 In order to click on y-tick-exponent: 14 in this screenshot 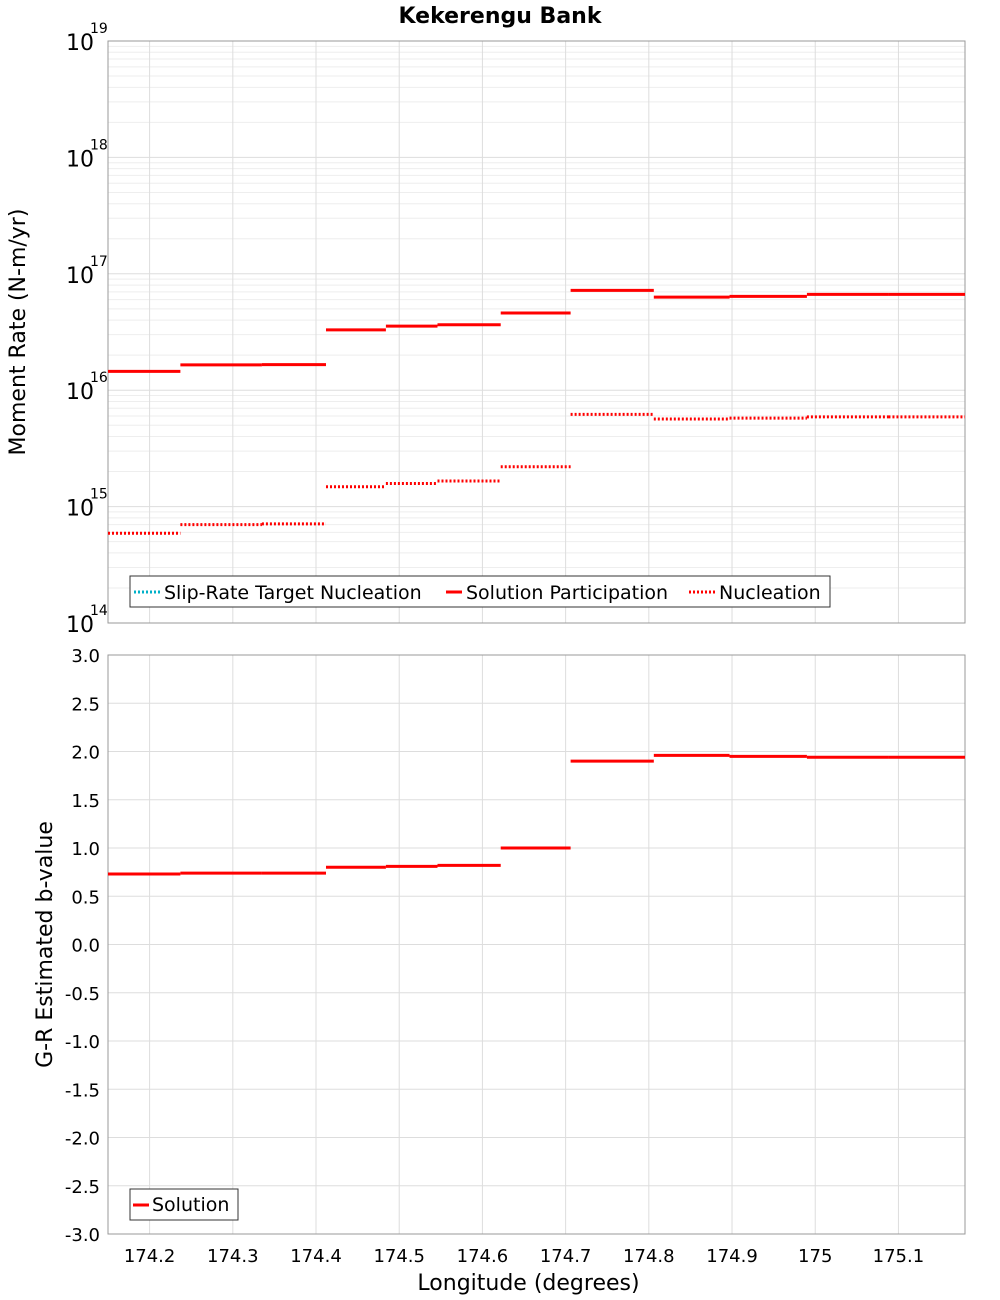, I will do `click(99, 611)`.